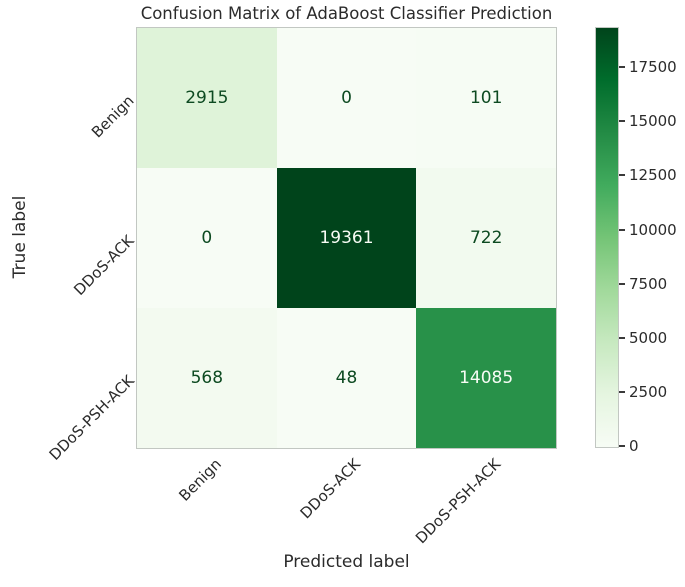  What do you see at coordinates (346, 562) in the screenshot?
I see `x-axis-label: Predicted label` at bounding box center [346, 562].